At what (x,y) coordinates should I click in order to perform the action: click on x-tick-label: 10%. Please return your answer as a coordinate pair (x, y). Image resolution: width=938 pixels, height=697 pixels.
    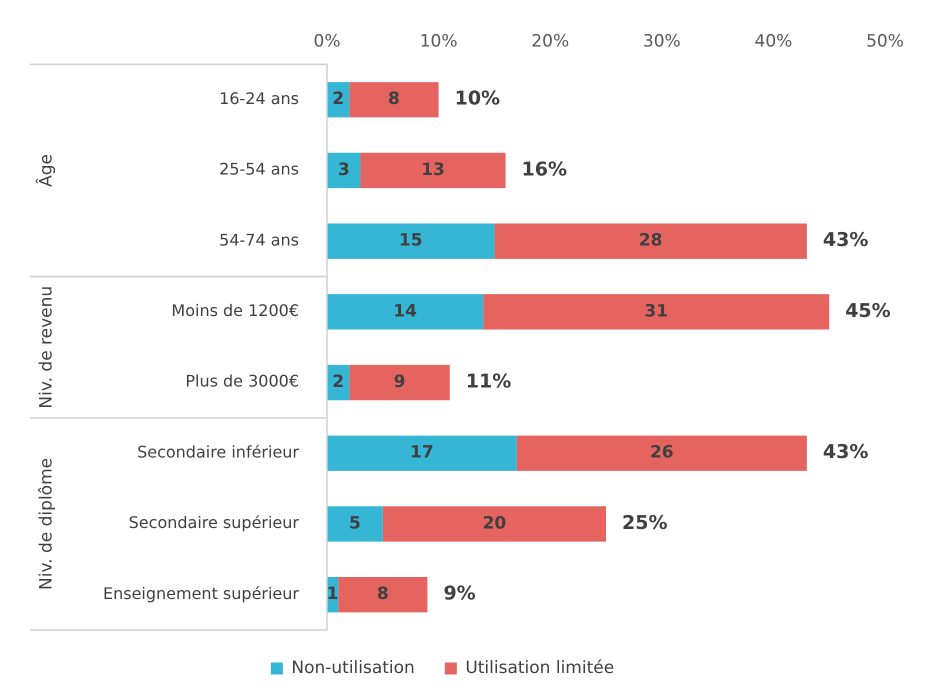
    Looking at the image, I should click on (439, 42).